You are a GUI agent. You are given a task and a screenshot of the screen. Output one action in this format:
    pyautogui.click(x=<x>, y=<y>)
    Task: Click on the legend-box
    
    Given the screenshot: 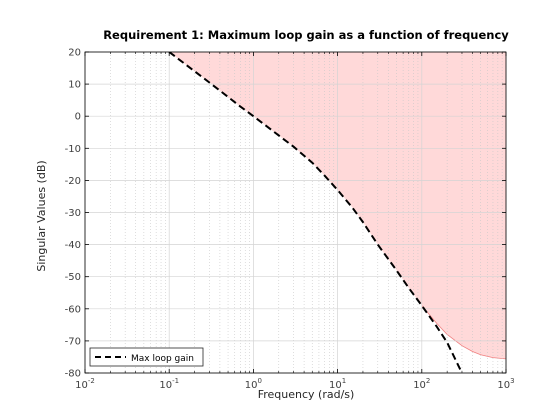 What is the action you would take?
    pyautogui.click(x=146, y=357)
    